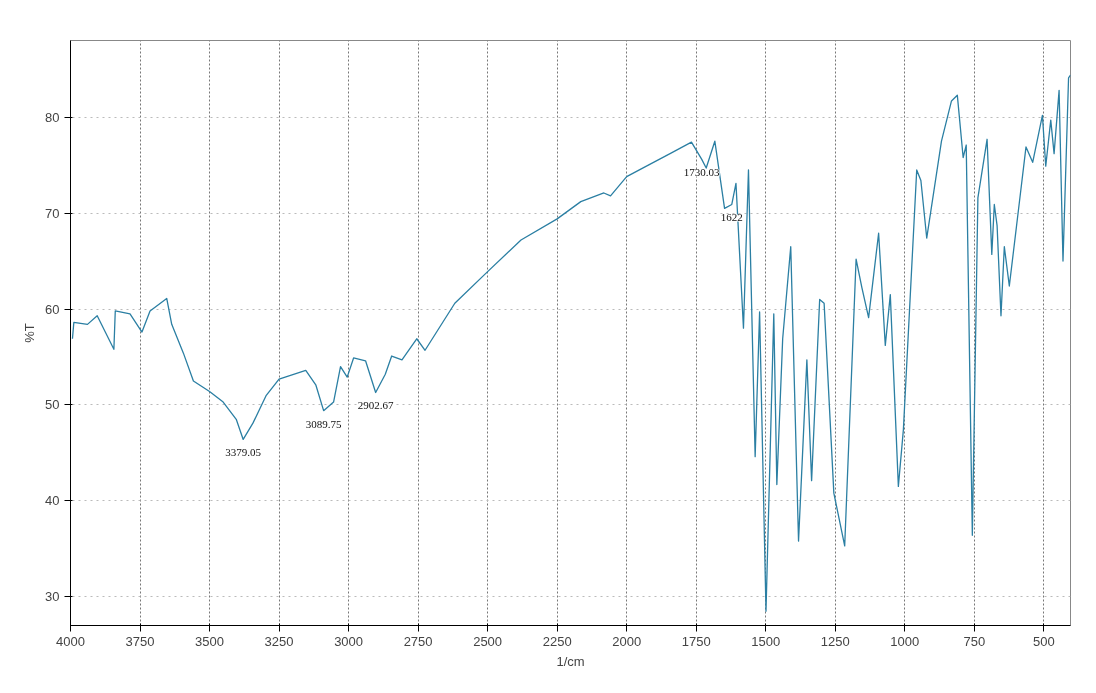 The height and width of the screenshot is (693, 1096). What do you see at coordinates (696, 641) in the screenshot?
I see `x-tick-label: 1750` at bounding box center [696, 641].